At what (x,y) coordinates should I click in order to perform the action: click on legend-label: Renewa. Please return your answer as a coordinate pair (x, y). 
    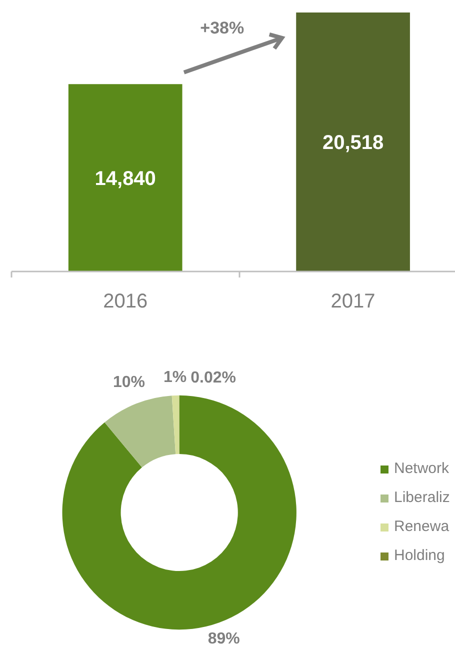
    Looking at the image, I should click on (422, 526).